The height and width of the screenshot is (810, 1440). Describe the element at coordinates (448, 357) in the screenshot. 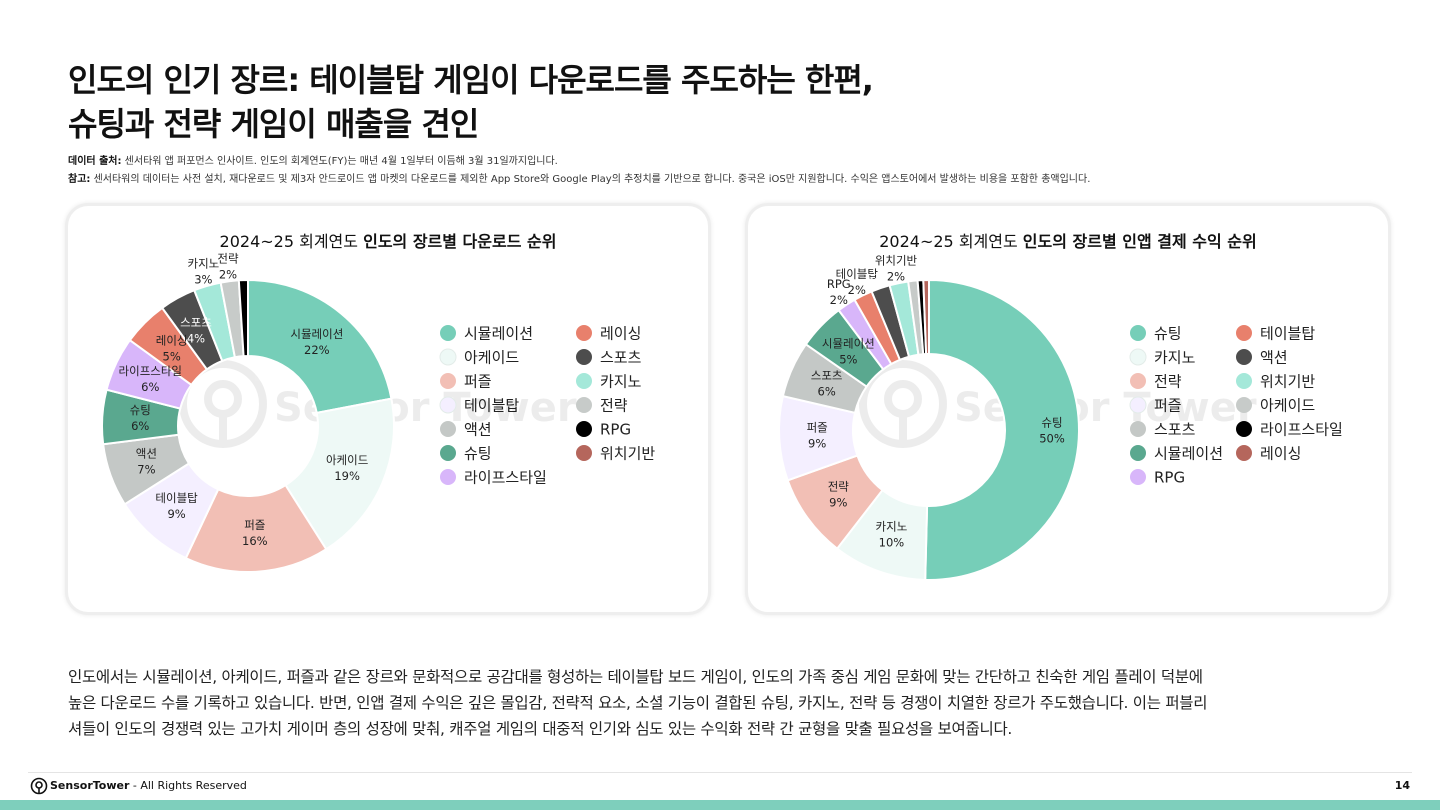

I see `legend-swatch-아케이드` at that location.